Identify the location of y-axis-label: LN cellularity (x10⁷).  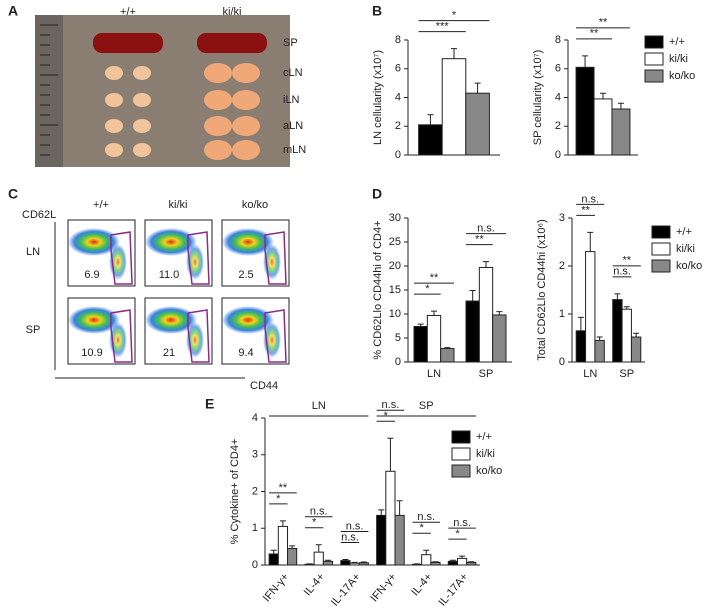
(378, 97).